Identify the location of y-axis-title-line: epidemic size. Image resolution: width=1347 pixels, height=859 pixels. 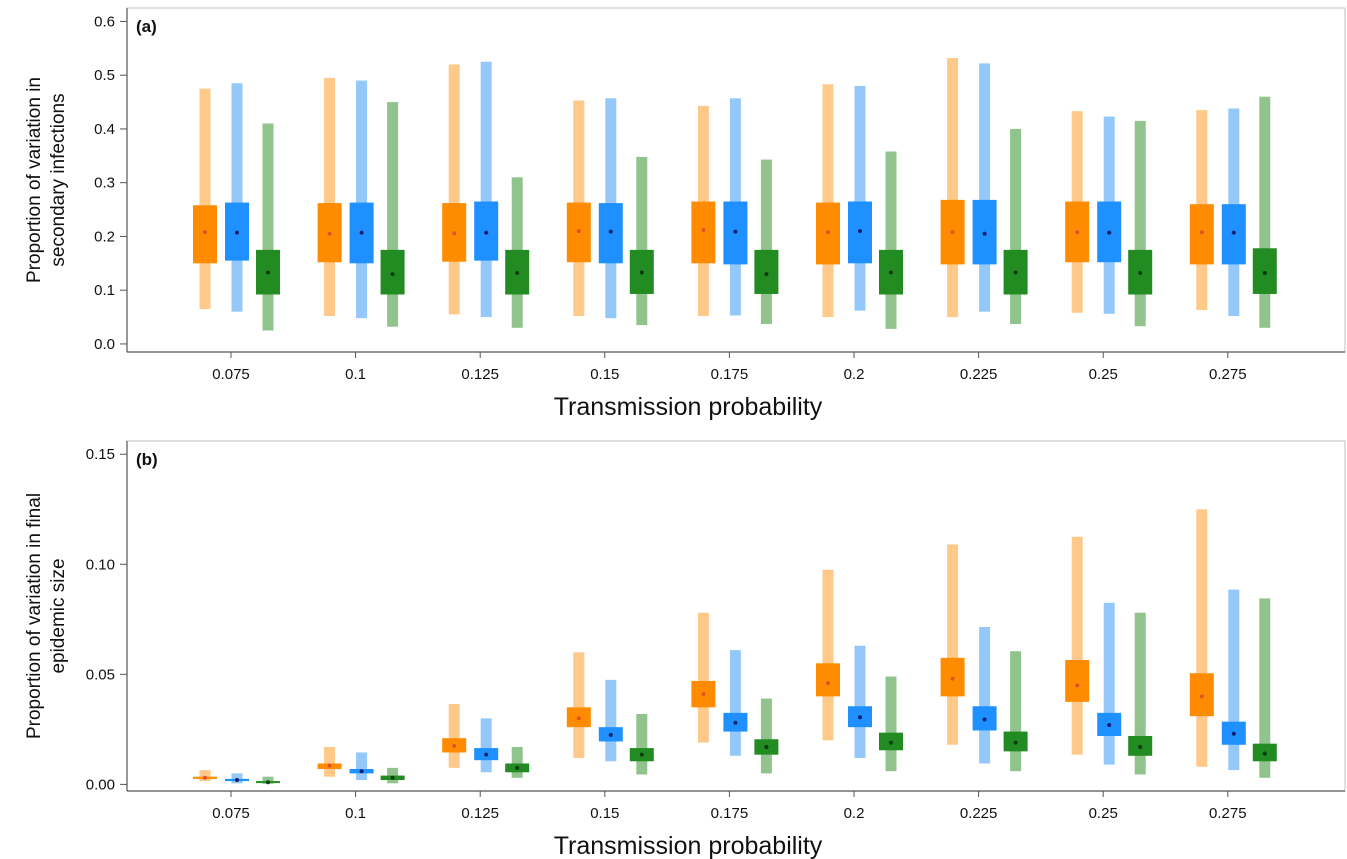
(58, 615).